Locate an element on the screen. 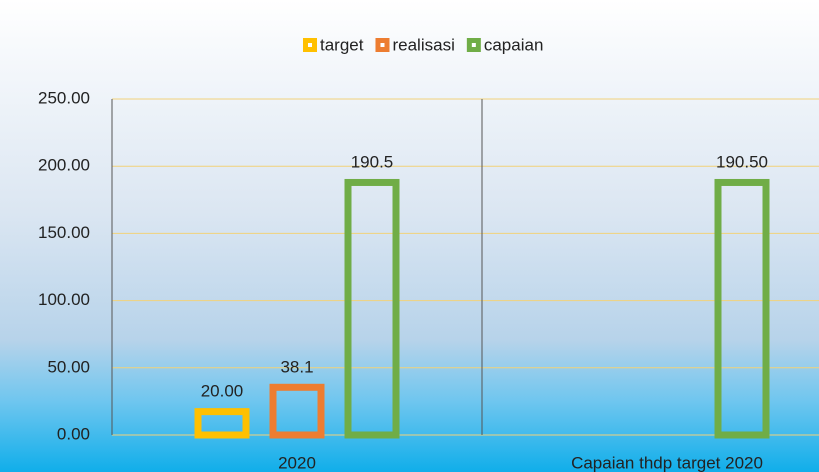 The width and height of the screenshot is (819, 472). legend-label: realisasi is located at coordinates (423, 44).